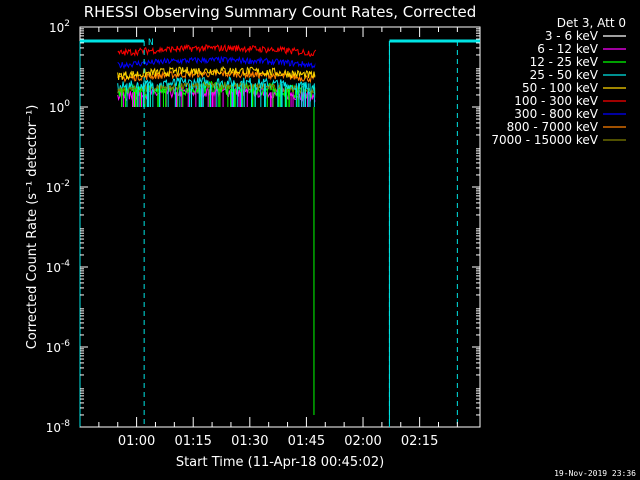 Image resolution: width=640 pixels, height=480 pixels. What do you see at coordinates (553, 127) in the screenshot?
I see `legend-label: 800 - 7000 keV` at bounding box center [553, 127].